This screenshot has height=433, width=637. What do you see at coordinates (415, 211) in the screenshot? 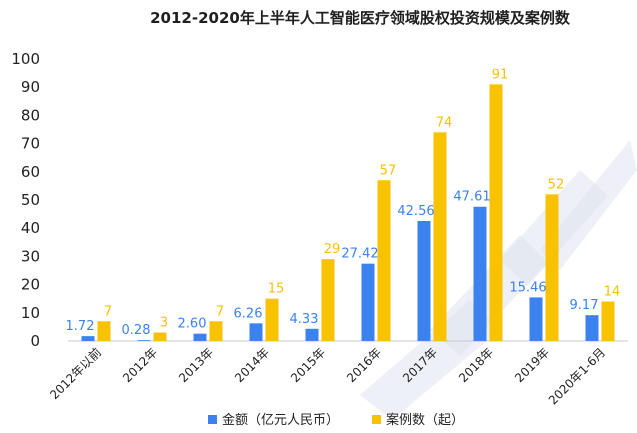
I see `data-label-amount-6: 42.56` at bounding box center [415, 211].